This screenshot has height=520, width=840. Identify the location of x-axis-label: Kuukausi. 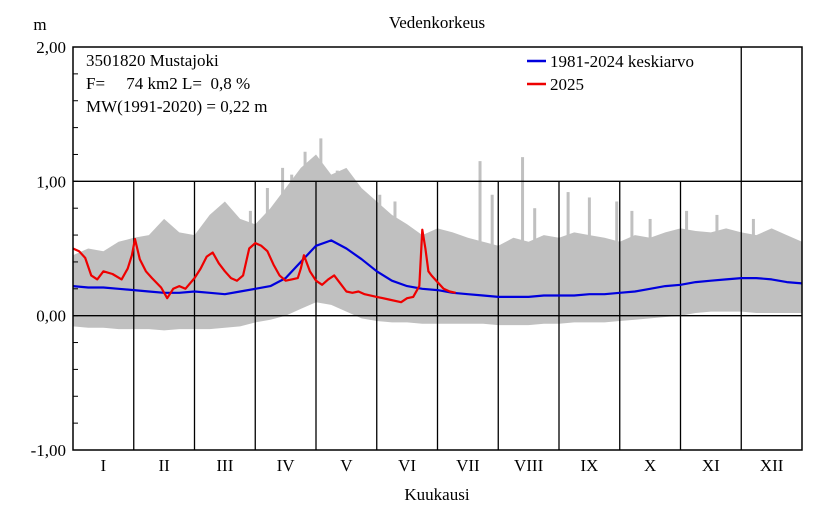
(436, 494).